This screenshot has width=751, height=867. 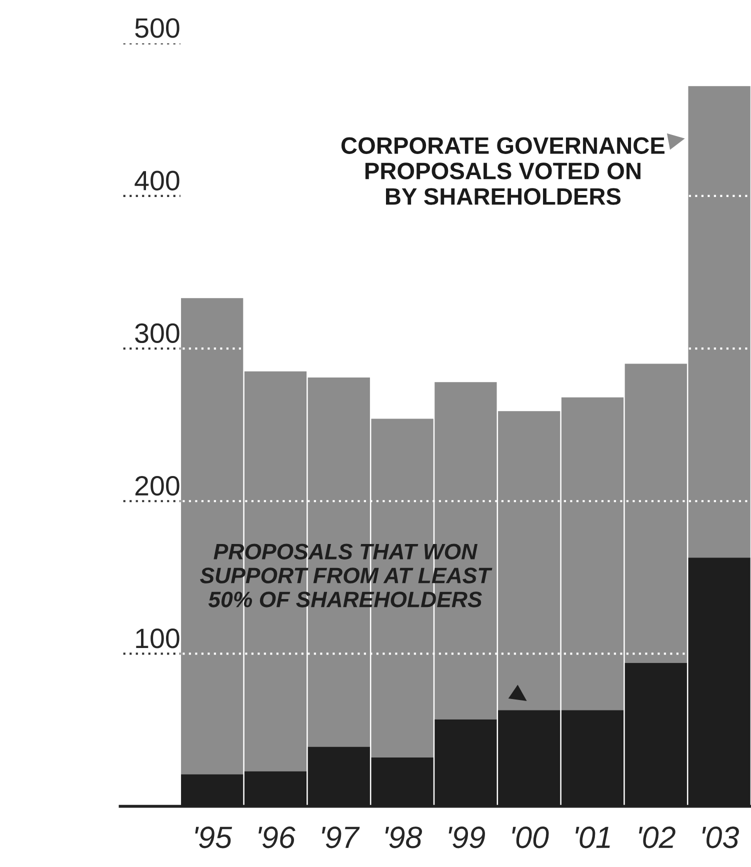 What do you see at coordinates (466, 837) in the screenshot?
I see `x-tick-label: '99` at bounding box center [466, 837].